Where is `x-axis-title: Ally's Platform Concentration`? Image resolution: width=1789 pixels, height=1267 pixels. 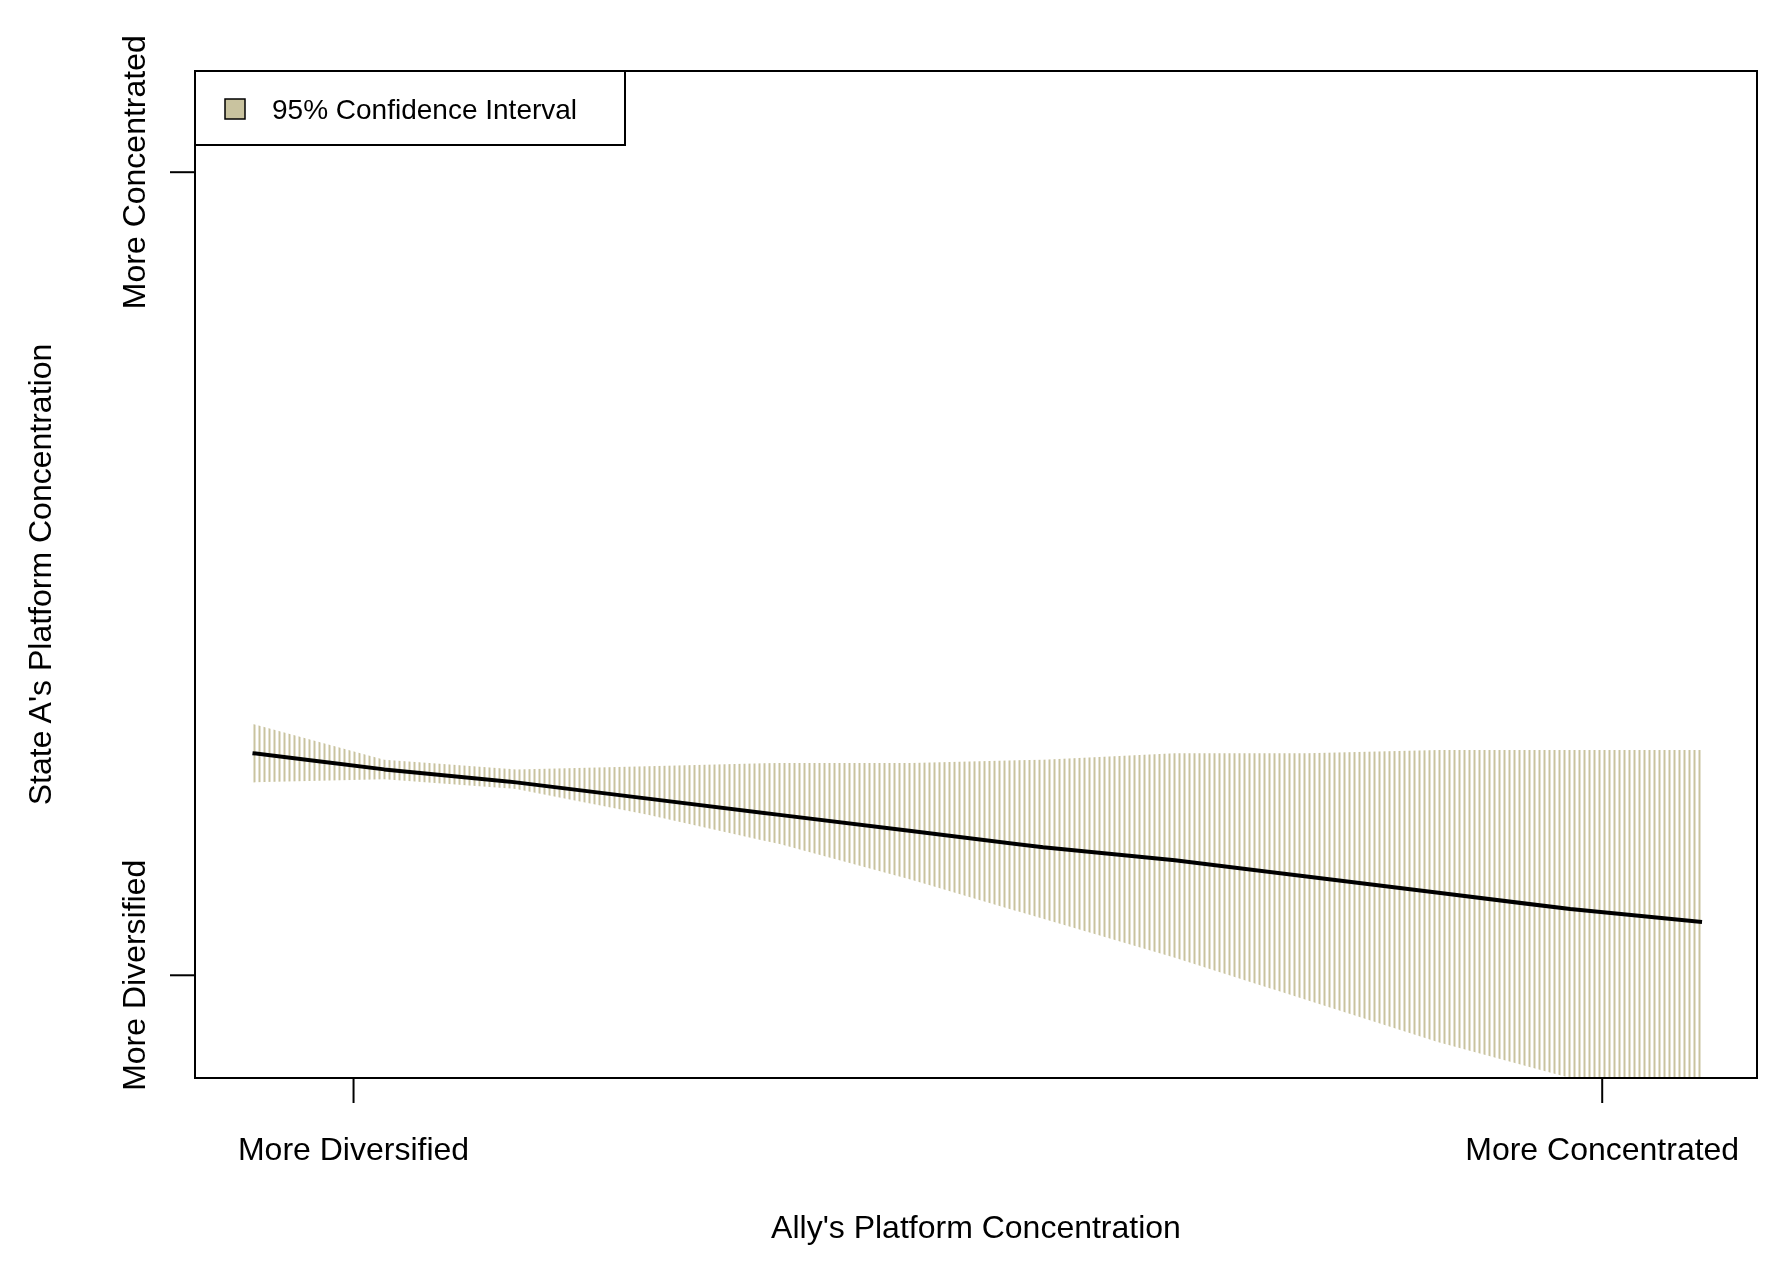 x-axis-title: Ally's Platform Concentration is located at coordinates (976, 1227).